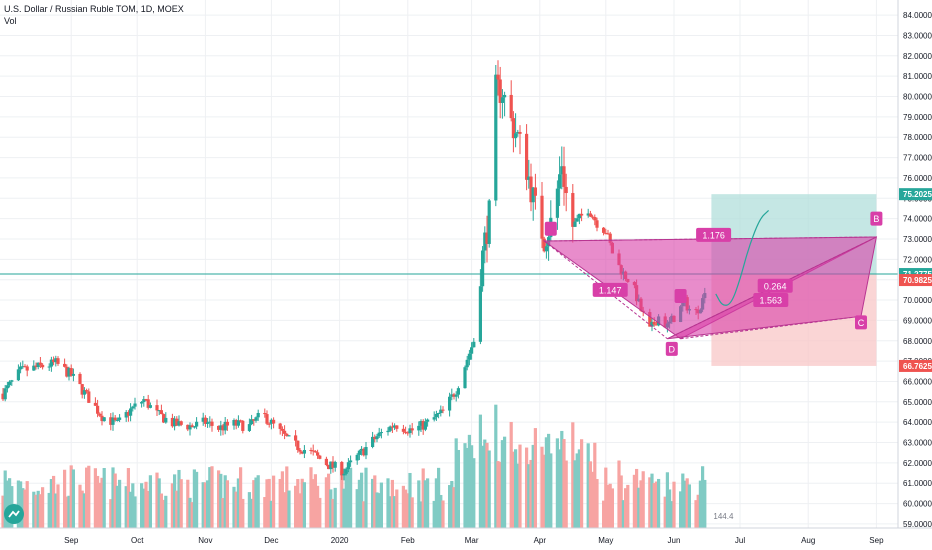 This screenshot has width=932, height=550. I want to click on price-tick: 59.0000, so click(917, 524).